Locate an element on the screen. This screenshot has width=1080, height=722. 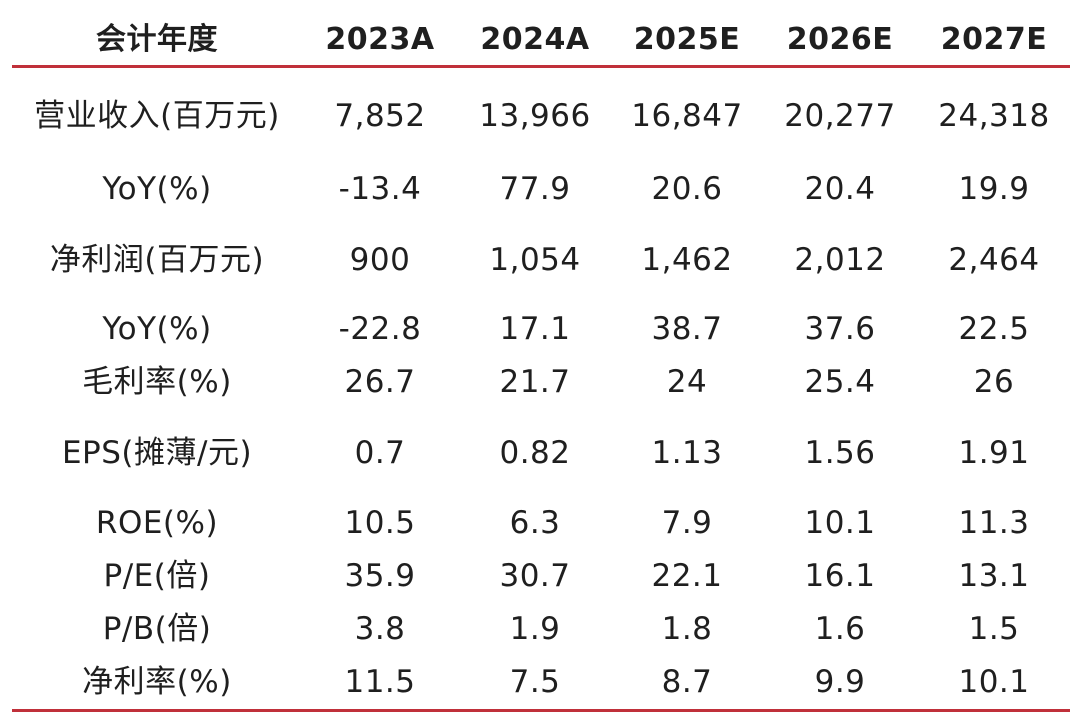
table-row: 净利率(%) 11.5 7.5 8.7 9.9 10.1 is located at coordinates (541, 682).